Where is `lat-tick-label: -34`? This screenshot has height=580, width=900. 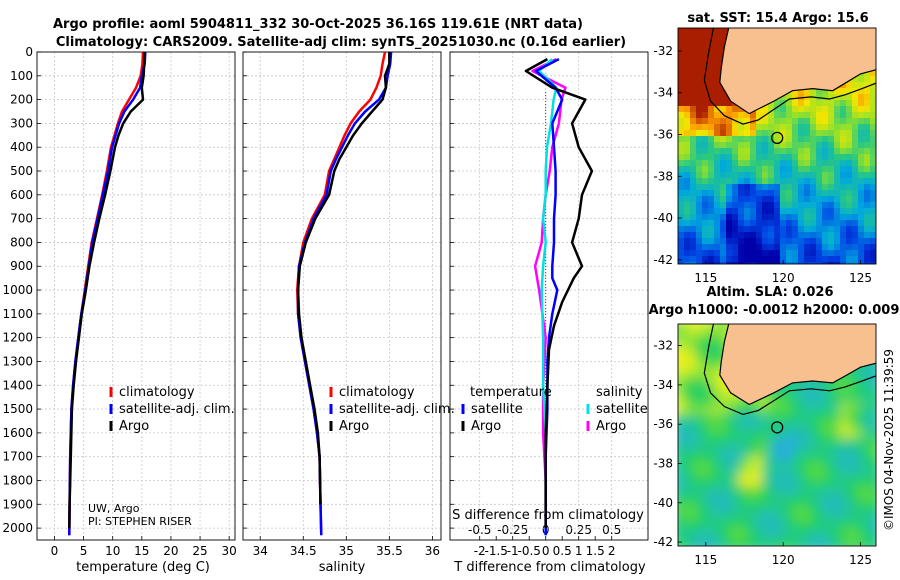
lat-tick-label: -34 is located at coordinates (663, 93).